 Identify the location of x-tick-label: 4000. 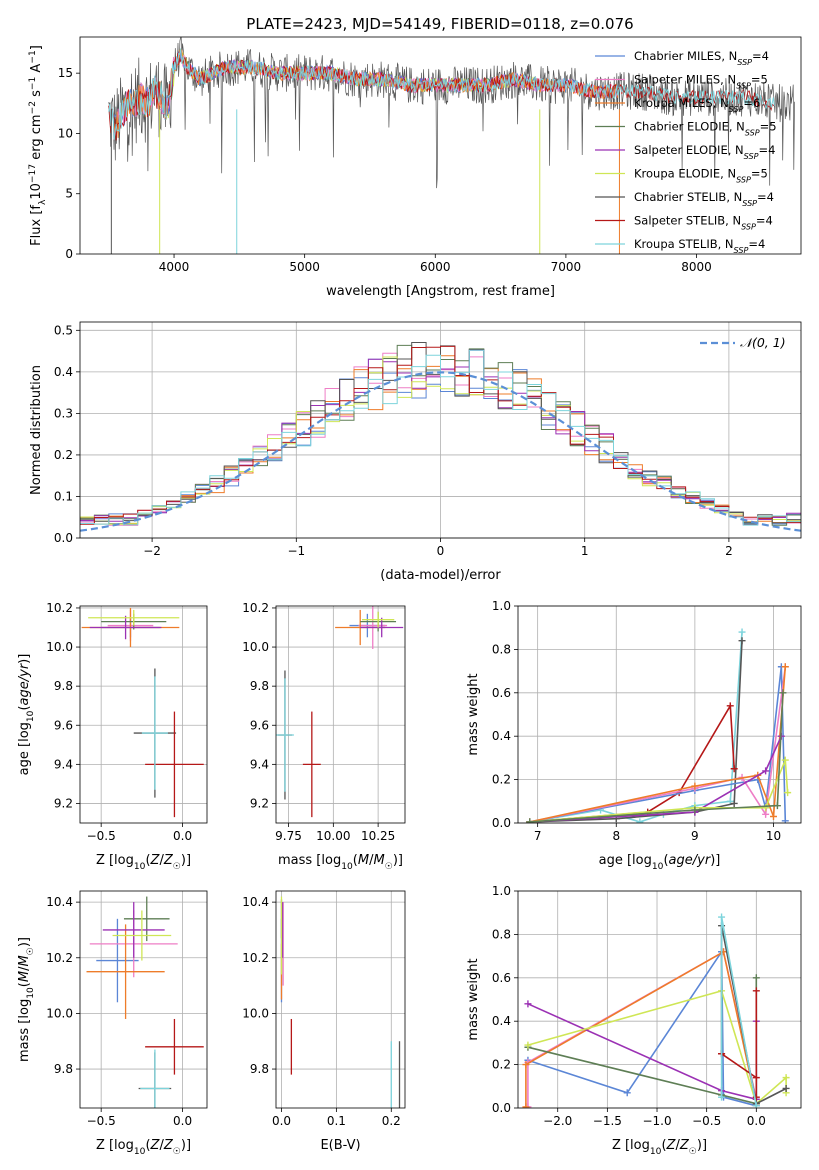
(174, 267).